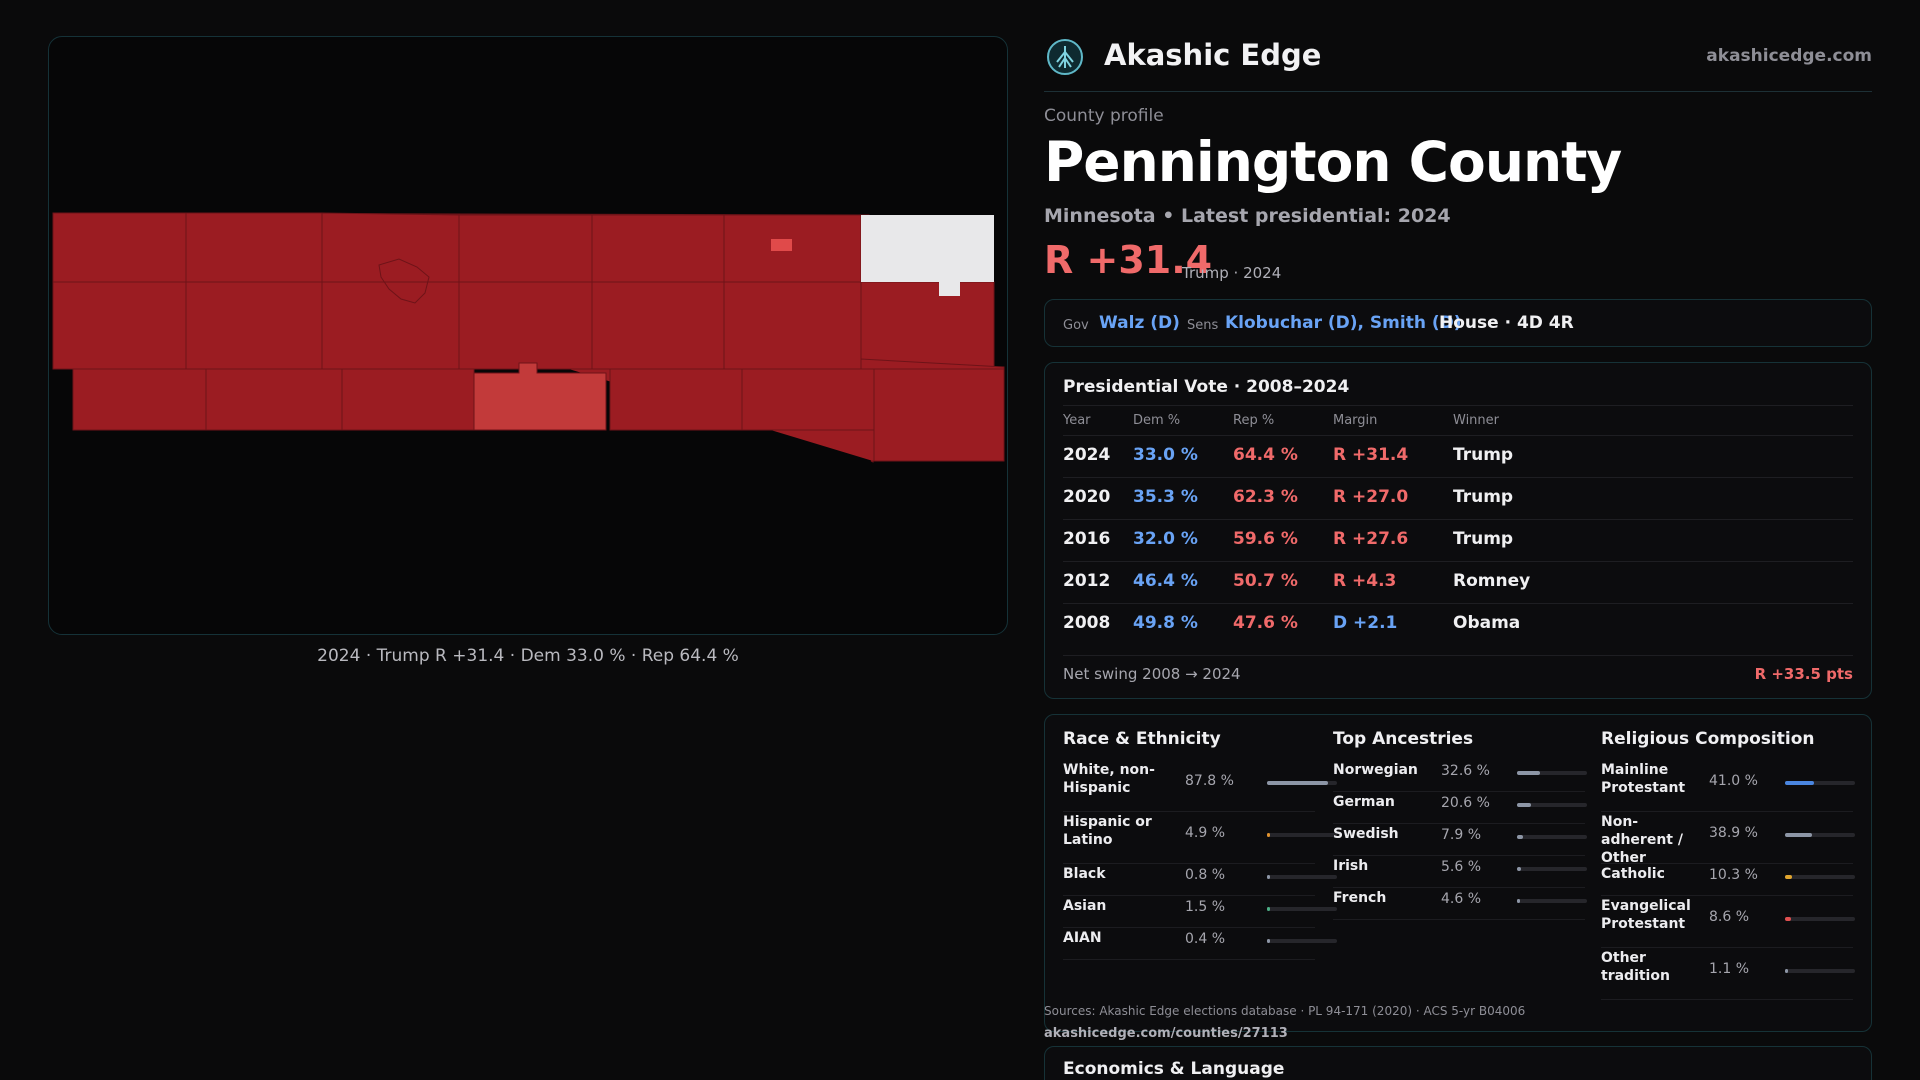  I want to click on col-dem: Dem %, so click(1157, 420).